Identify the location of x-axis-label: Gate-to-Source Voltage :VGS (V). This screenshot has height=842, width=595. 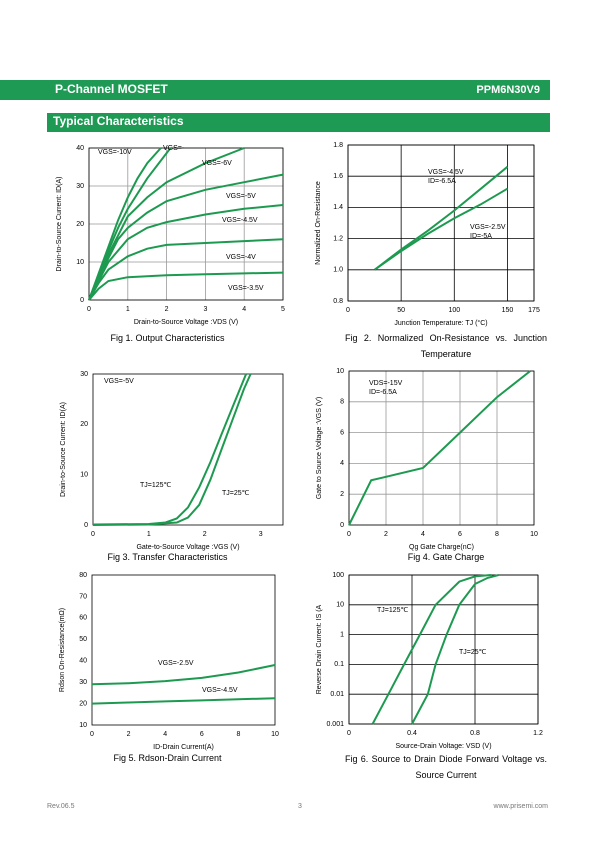
(187, 547).